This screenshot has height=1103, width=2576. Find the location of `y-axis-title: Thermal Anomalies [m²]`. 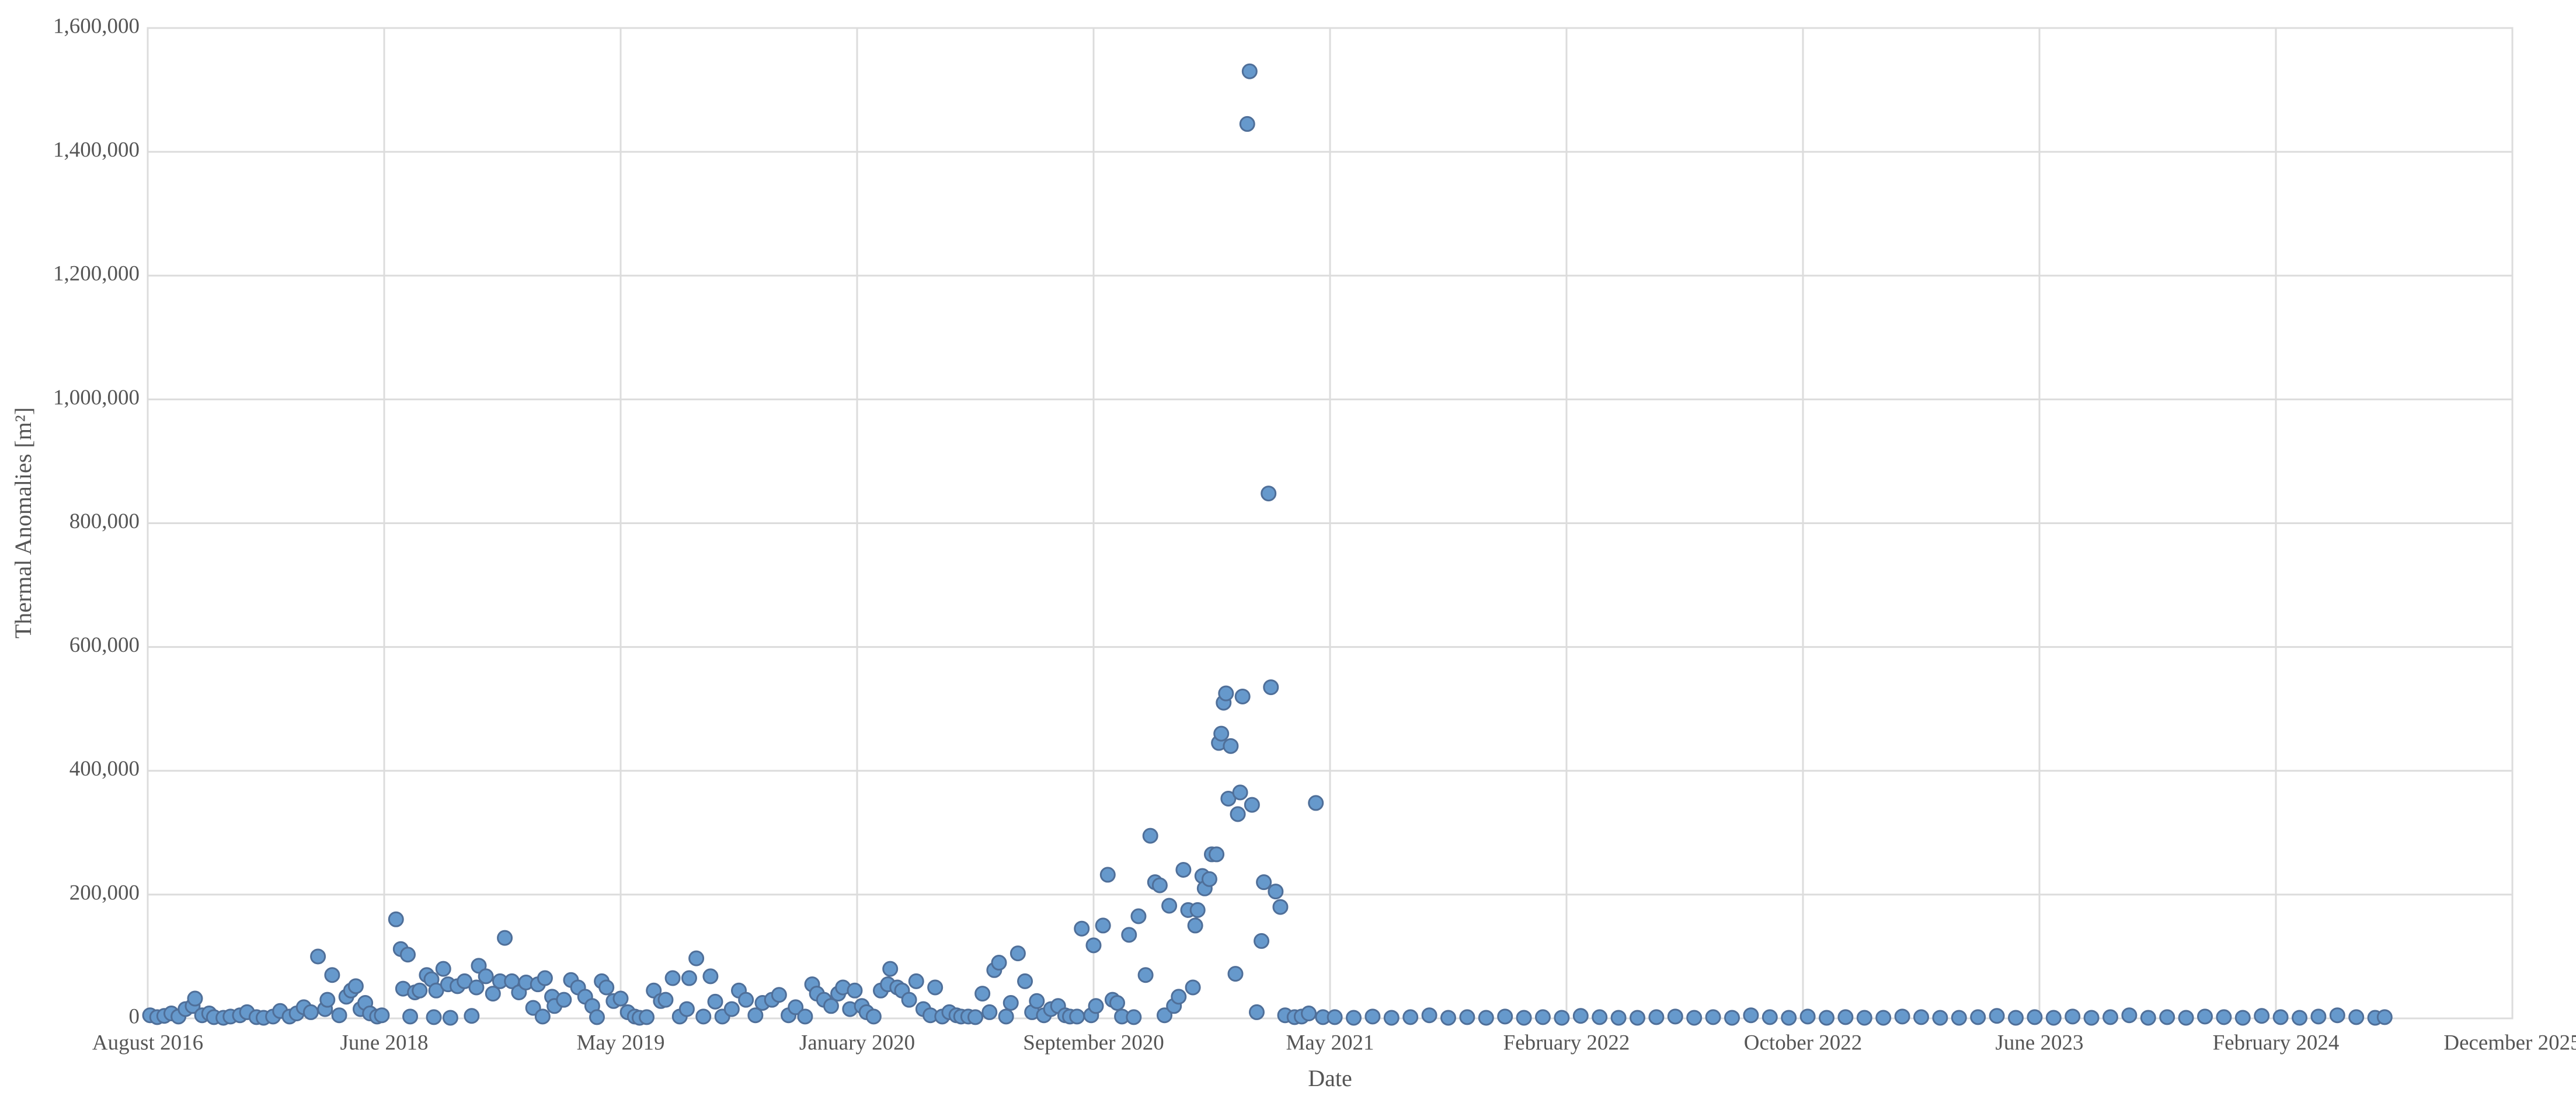

y-axis-title: Thermal Anomalies [m²] is located at coordinates (23, 522).